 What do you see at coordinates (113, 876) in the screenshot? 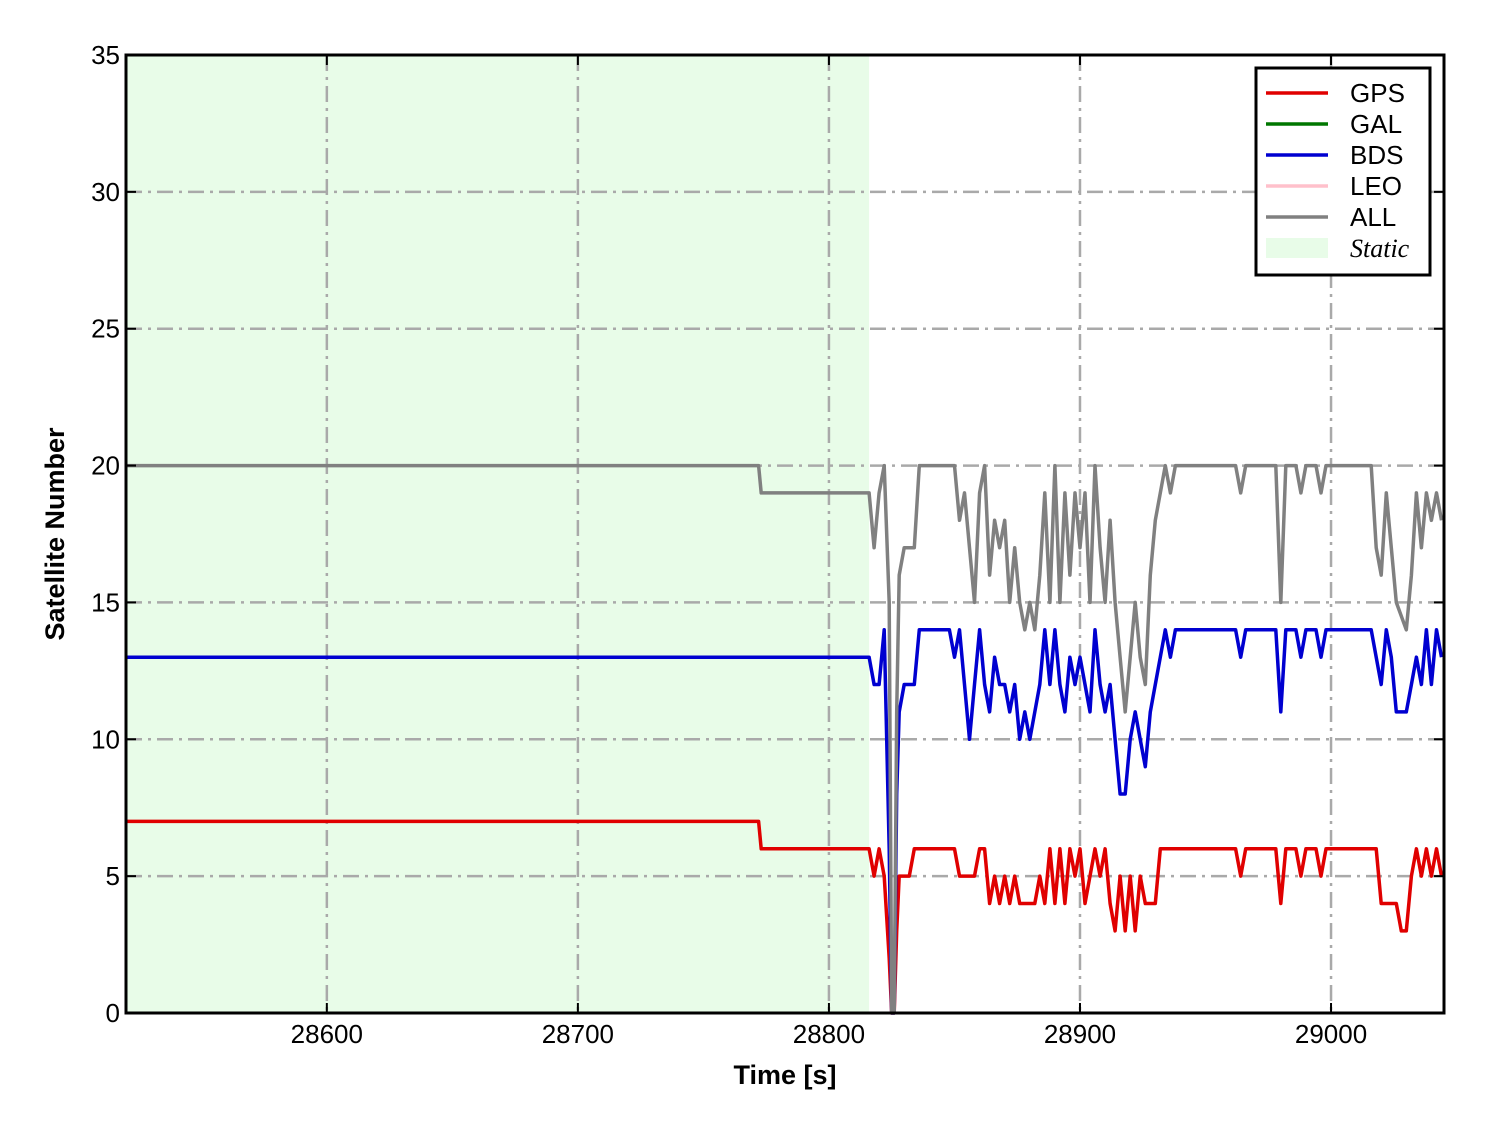
I see `y-tick-label: 5` at bounding box center [113, 876].